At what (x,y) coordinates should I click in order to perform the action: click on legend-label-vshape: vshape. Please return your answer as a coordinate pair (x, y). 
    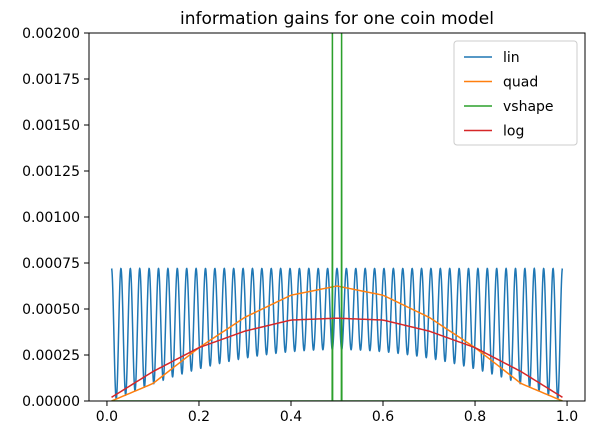
    Looking at the image, I should click on (528, 107).